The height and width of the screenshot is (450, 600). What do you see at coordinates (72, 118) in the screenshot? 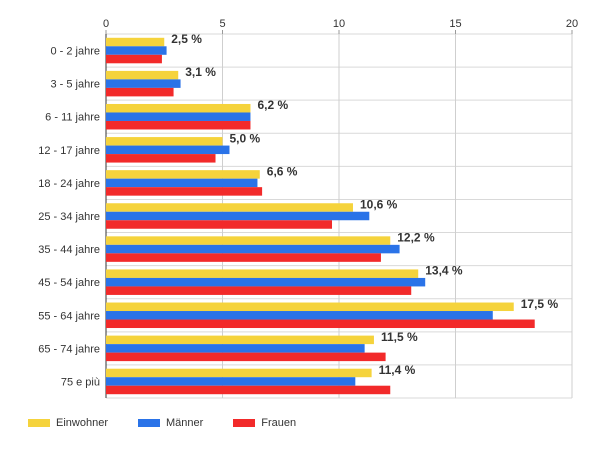
I see `y-category-label: 6 - 11 jahre` at bounding box center [72, 118].